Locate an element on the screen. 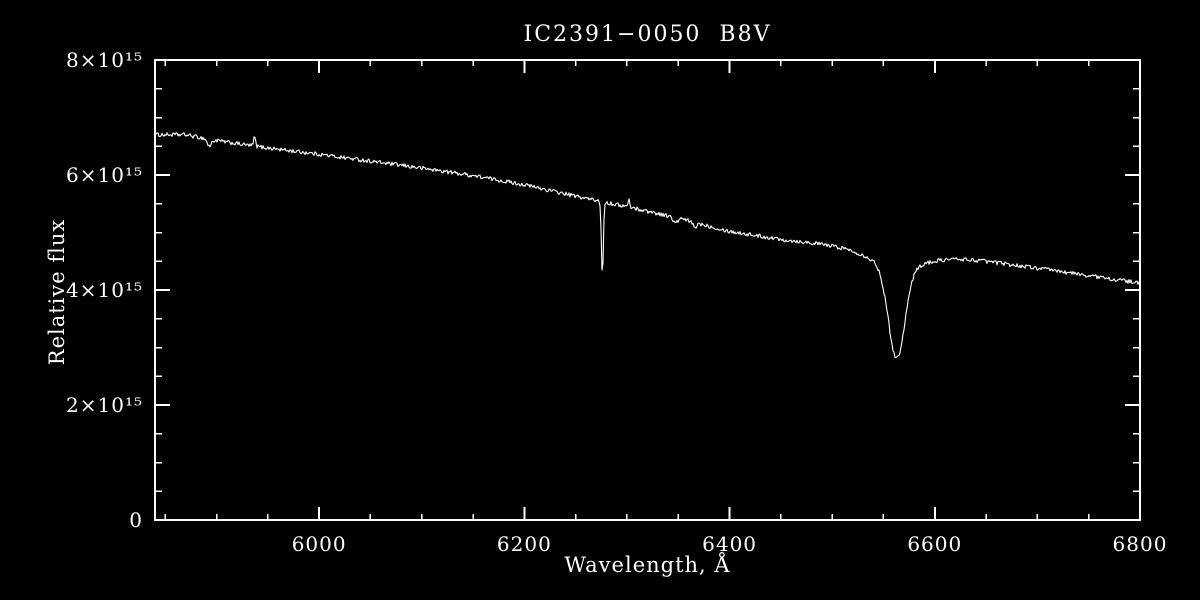 This screenshot has height=600, width=1200. x-tick-label: 6400 is located at coordinates (729, 544).